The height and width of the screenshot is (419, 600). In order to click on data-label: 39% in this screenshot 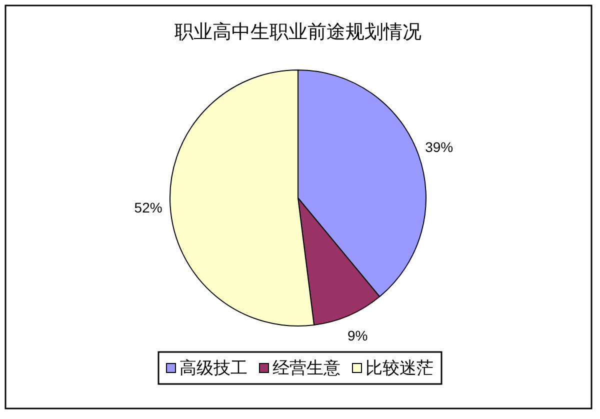, I will do `click(439, 147)`.